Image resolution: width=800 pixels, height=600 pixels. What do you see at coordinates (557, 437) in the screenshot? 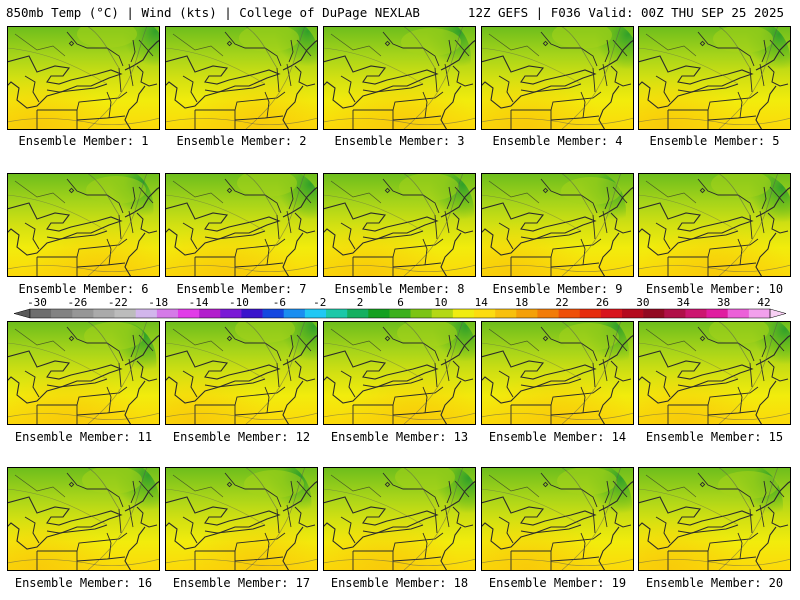
I see `ensemble-member-label: Ensemble Member: 14` at bounding box center [557, 437].